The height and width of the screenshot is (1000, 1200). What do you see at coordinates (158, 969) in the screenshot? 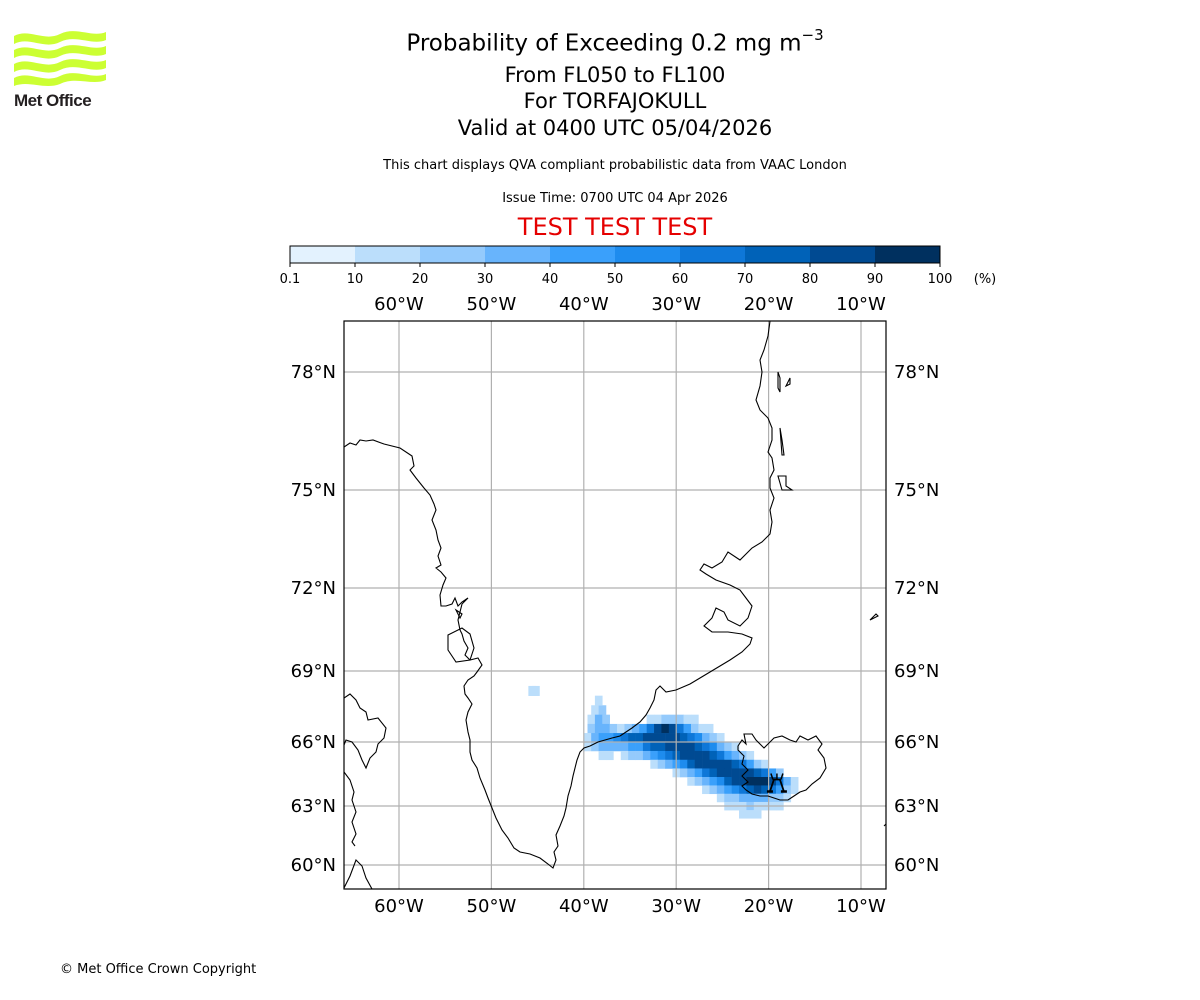
I see `copyright-text: © Met Office Crown Copyright` at bounding box center [158, 969].